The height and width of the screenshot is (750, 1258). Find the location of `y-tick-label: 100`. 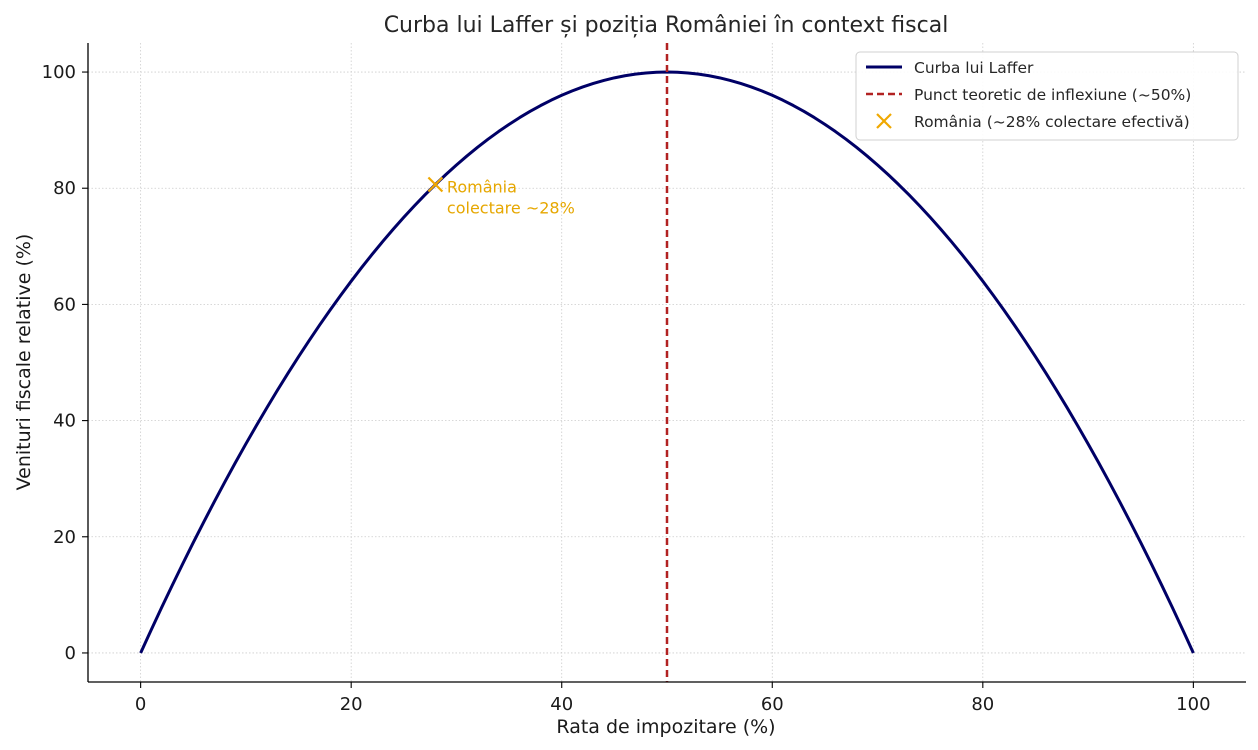

y-tick-label: 100 is located at coordinates (59, 72).